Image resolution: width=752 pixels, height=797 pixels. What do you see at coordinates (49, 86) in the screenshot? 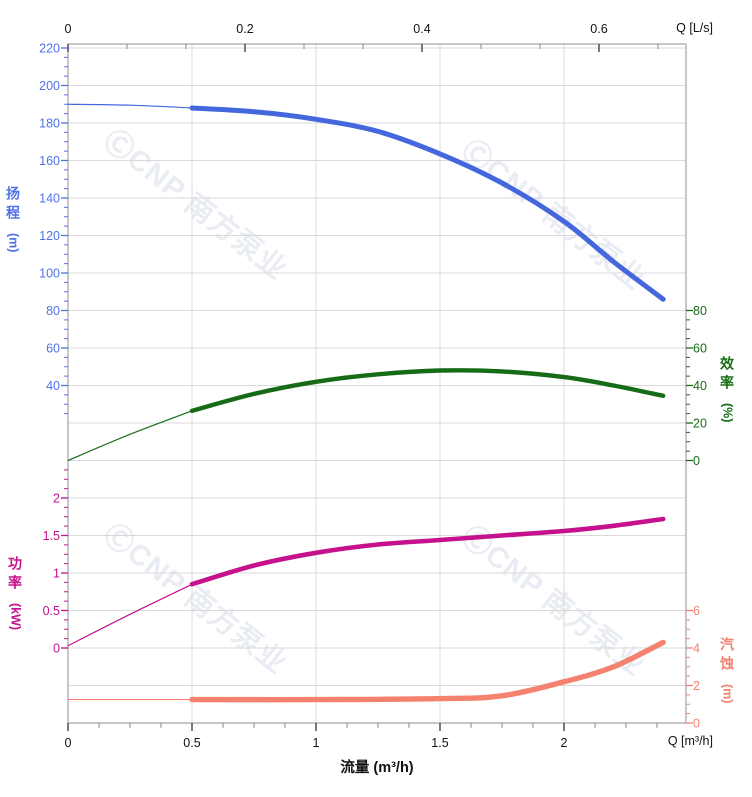
I see `svg-text: 200` at bounding box center [49, 86].